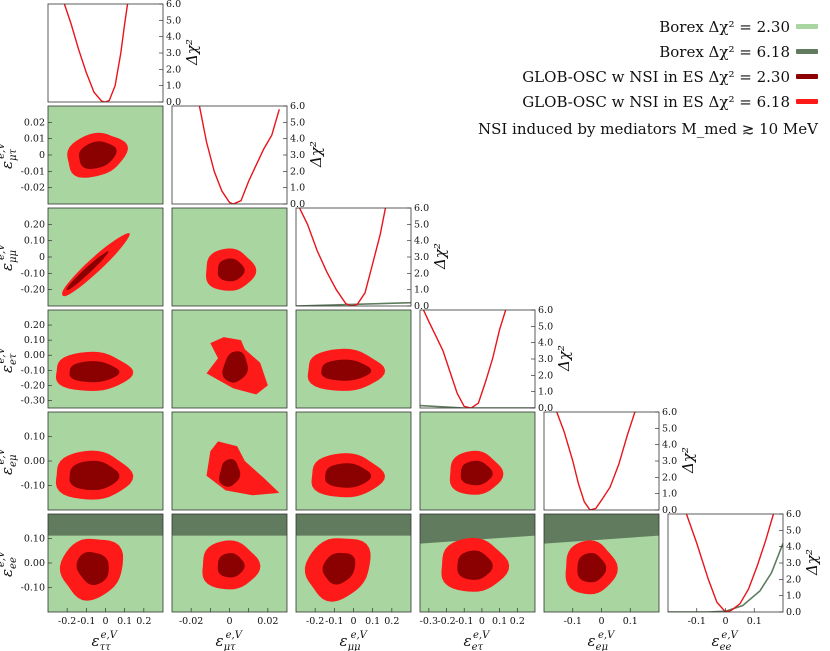  I want to click on y-axis-label: εμτe,V, so click(9, 155).